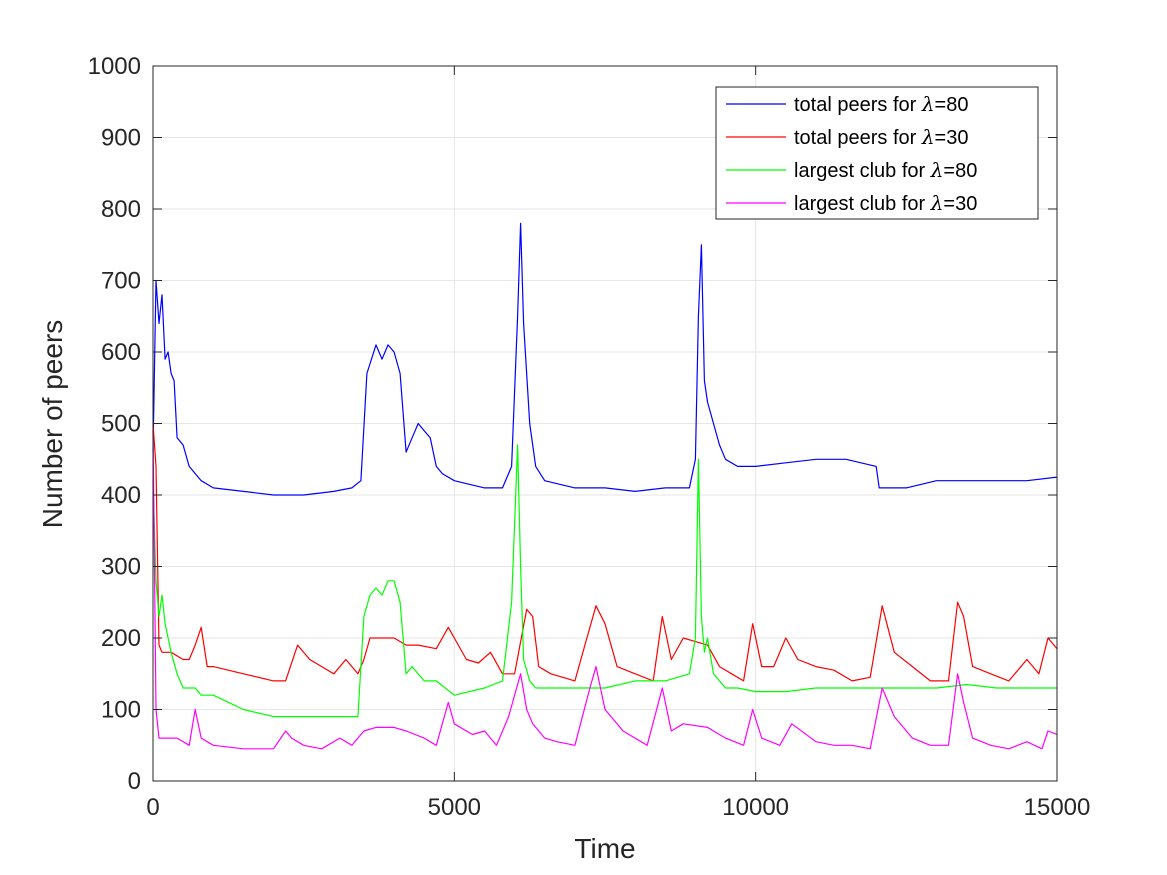 The height and width of the screenshot is (875, 1167). Describe the element at coordinates (885, 203) in the screenshot. I see `legend-label-4: largest club for λ=30` at that location.